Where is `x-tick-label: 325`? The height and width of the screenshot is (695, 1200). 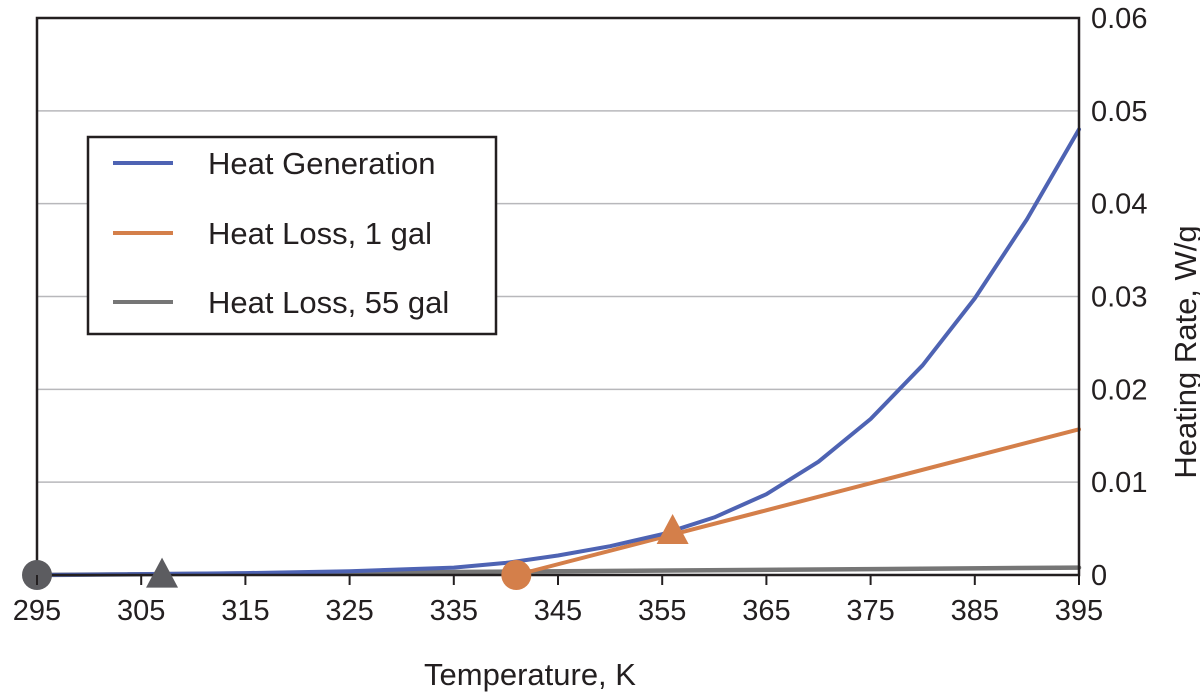 x-tick-label: 325 is located at coordinates (349, 611).